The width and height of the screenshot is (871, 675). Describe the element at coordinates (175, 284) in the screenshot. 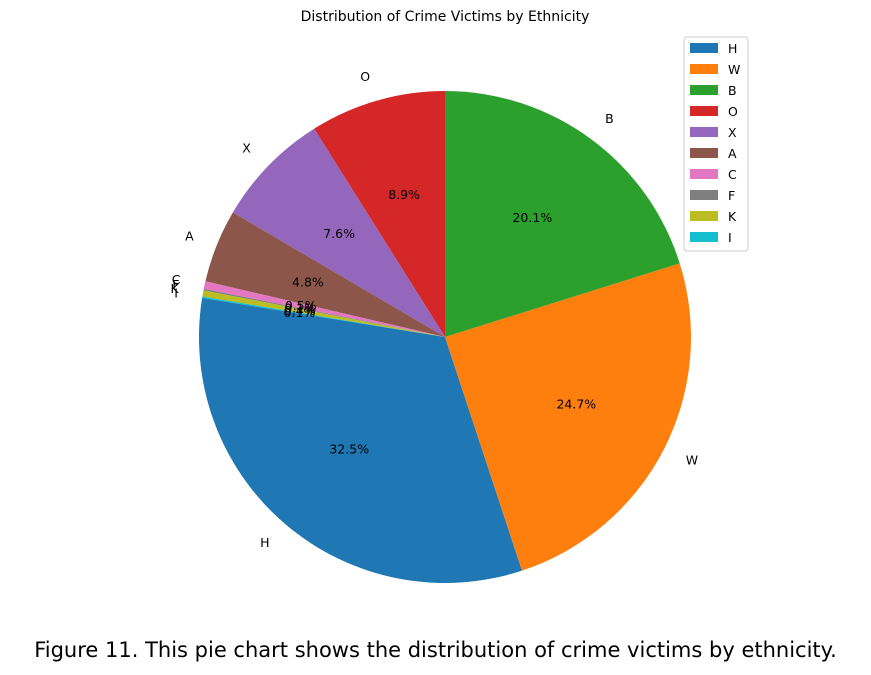

I see `slice-label-f: F` at that location.